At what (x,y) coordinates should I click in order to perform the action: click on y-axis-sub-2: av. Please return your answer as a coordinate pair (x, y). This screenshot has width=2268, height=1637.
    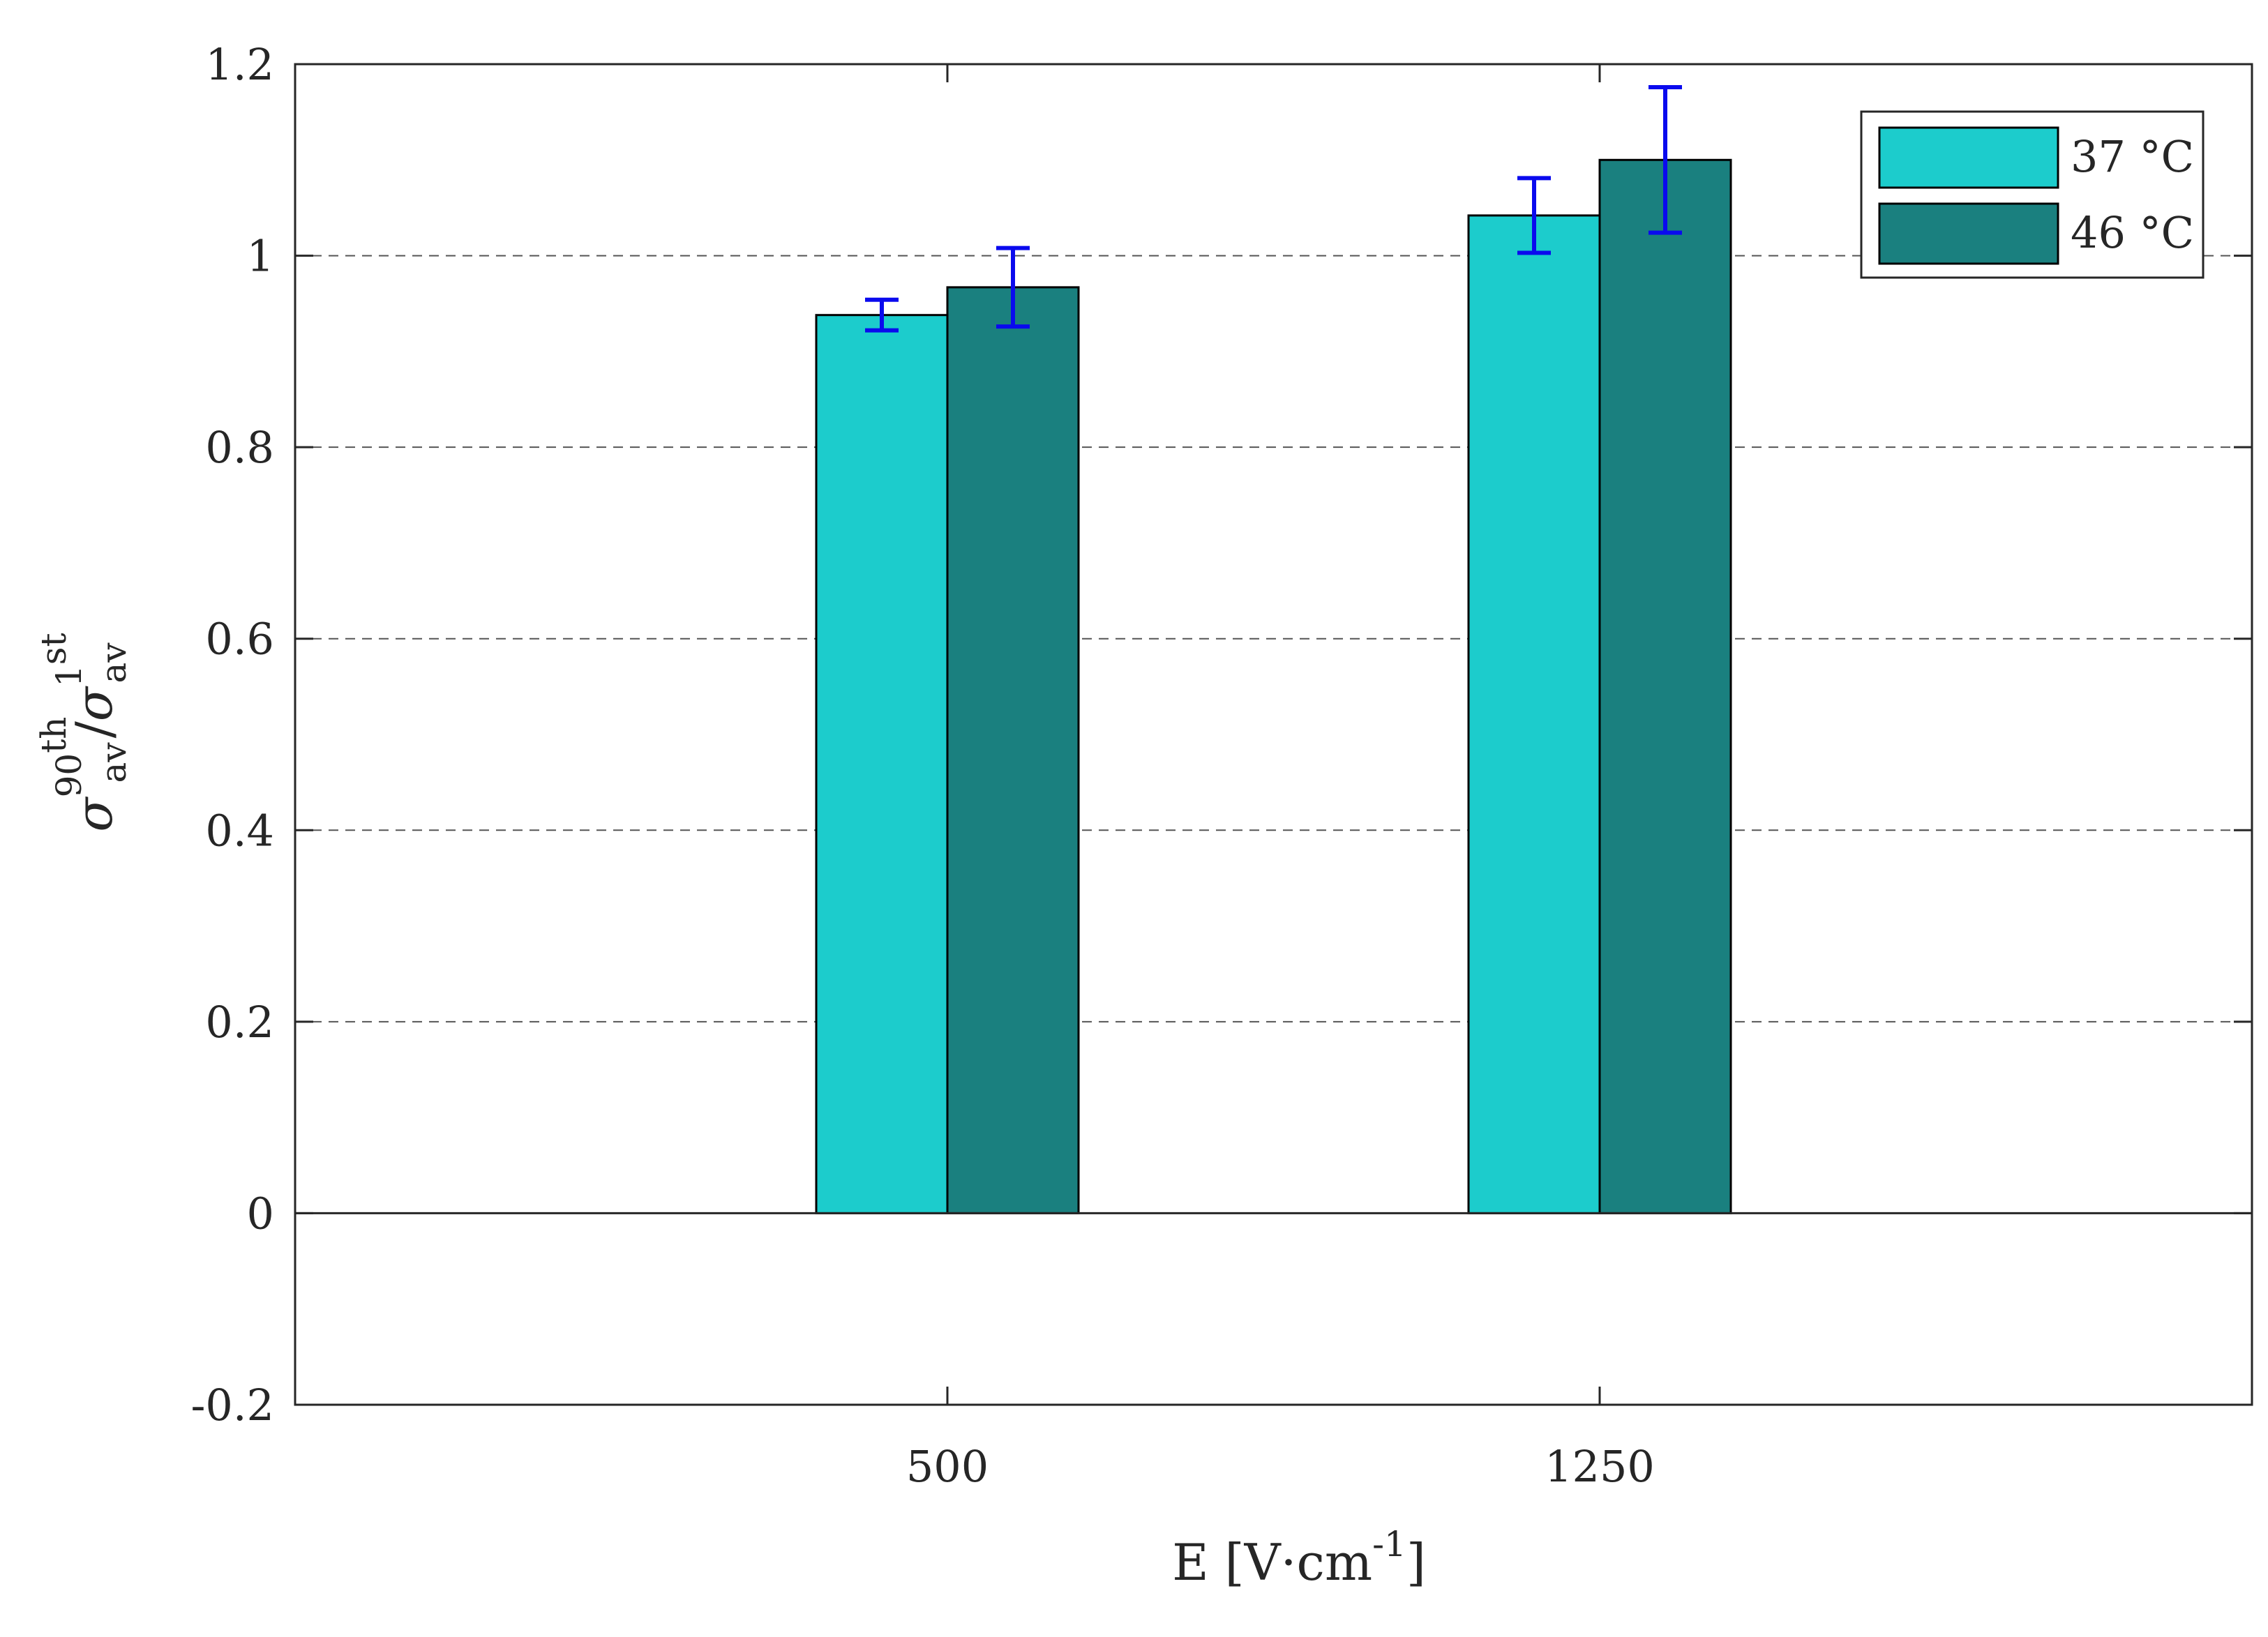
    Looking at the image, I should click on (113, 663).